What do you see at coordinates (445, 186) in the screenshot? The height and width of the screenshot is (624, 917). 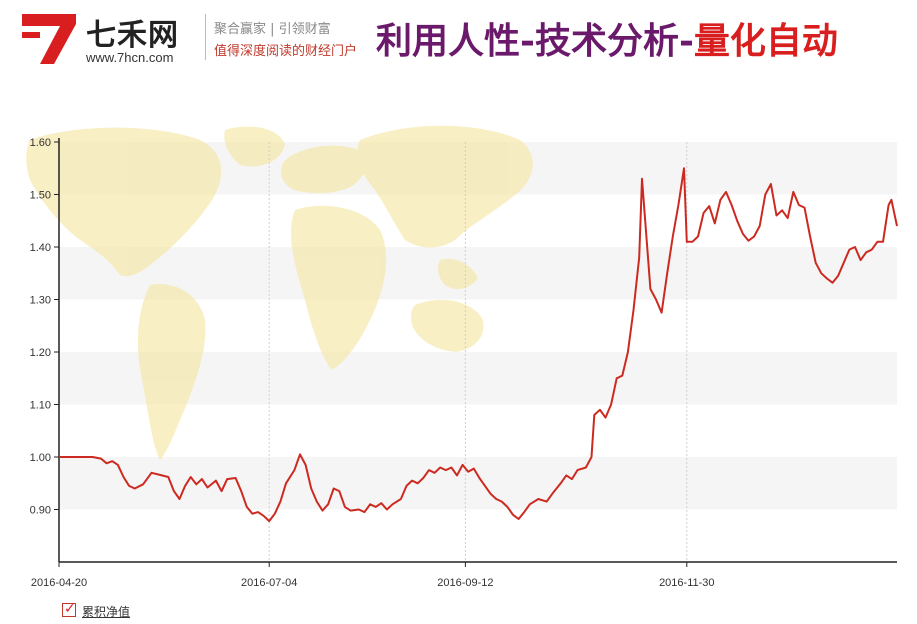 I see `map-asia` at bounding box center [445, 186].